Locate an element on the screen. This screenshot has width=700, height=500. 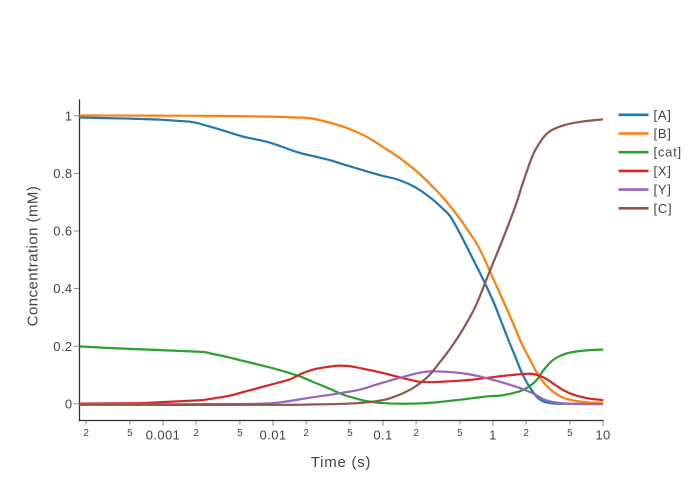
svg-text: [C] is located at coordinates (663, 208).